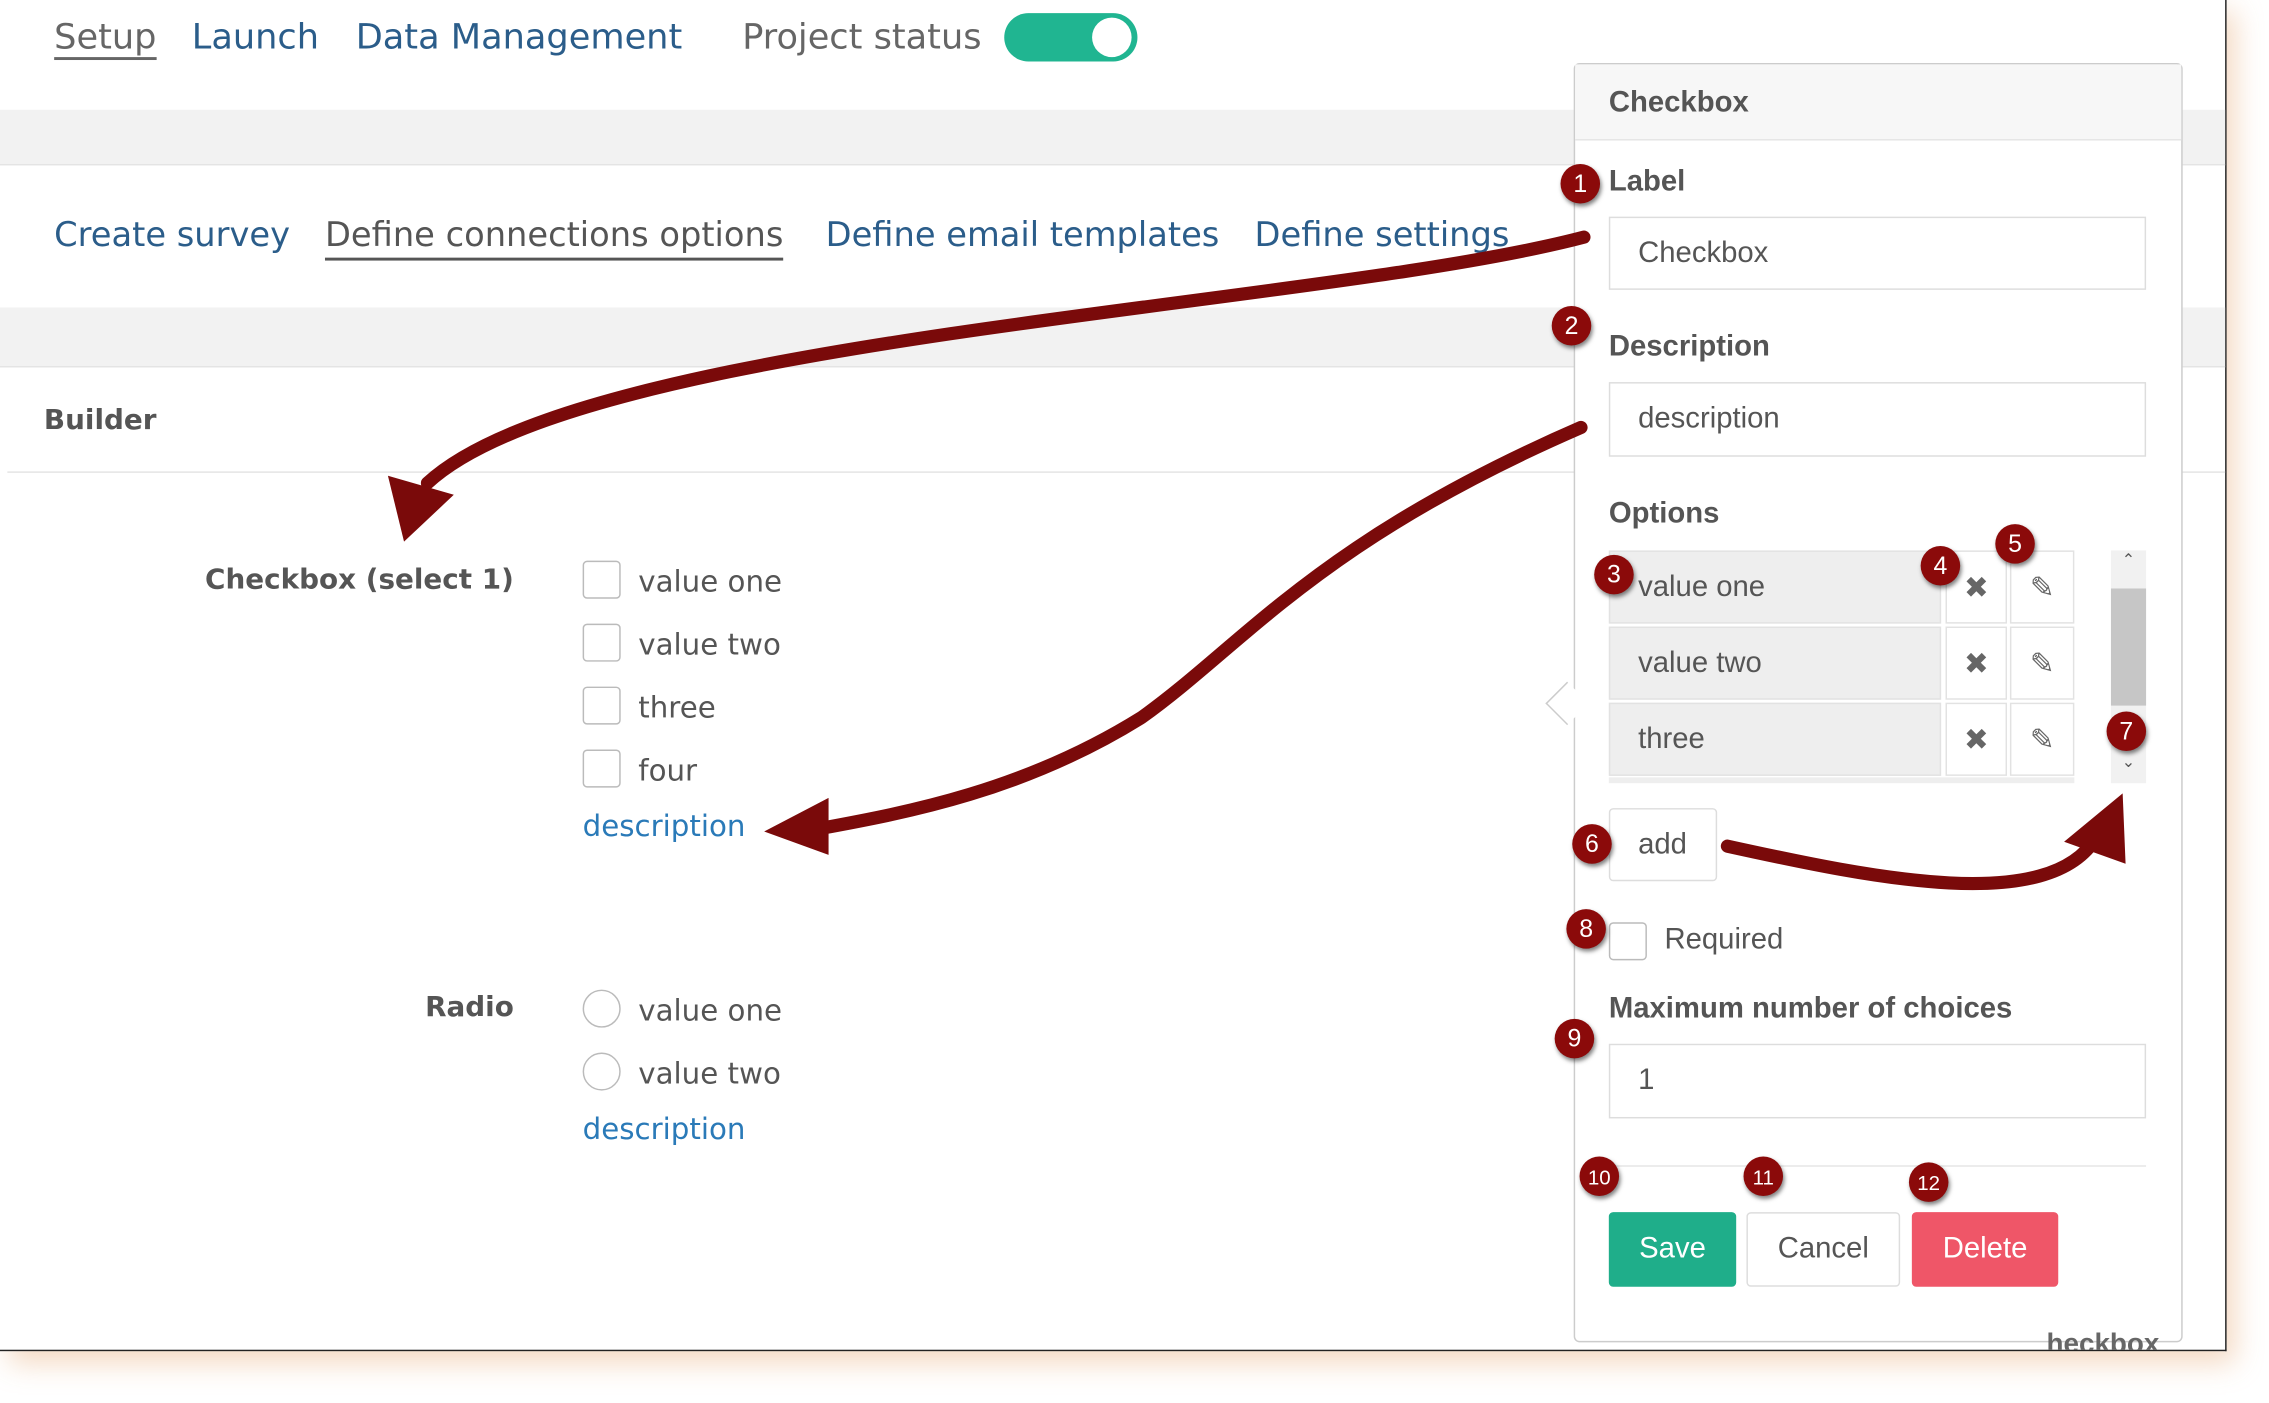 This screenshot has width=2269, height=1403. I want to click on nav-data-management: Data Management, so click(519, 37).